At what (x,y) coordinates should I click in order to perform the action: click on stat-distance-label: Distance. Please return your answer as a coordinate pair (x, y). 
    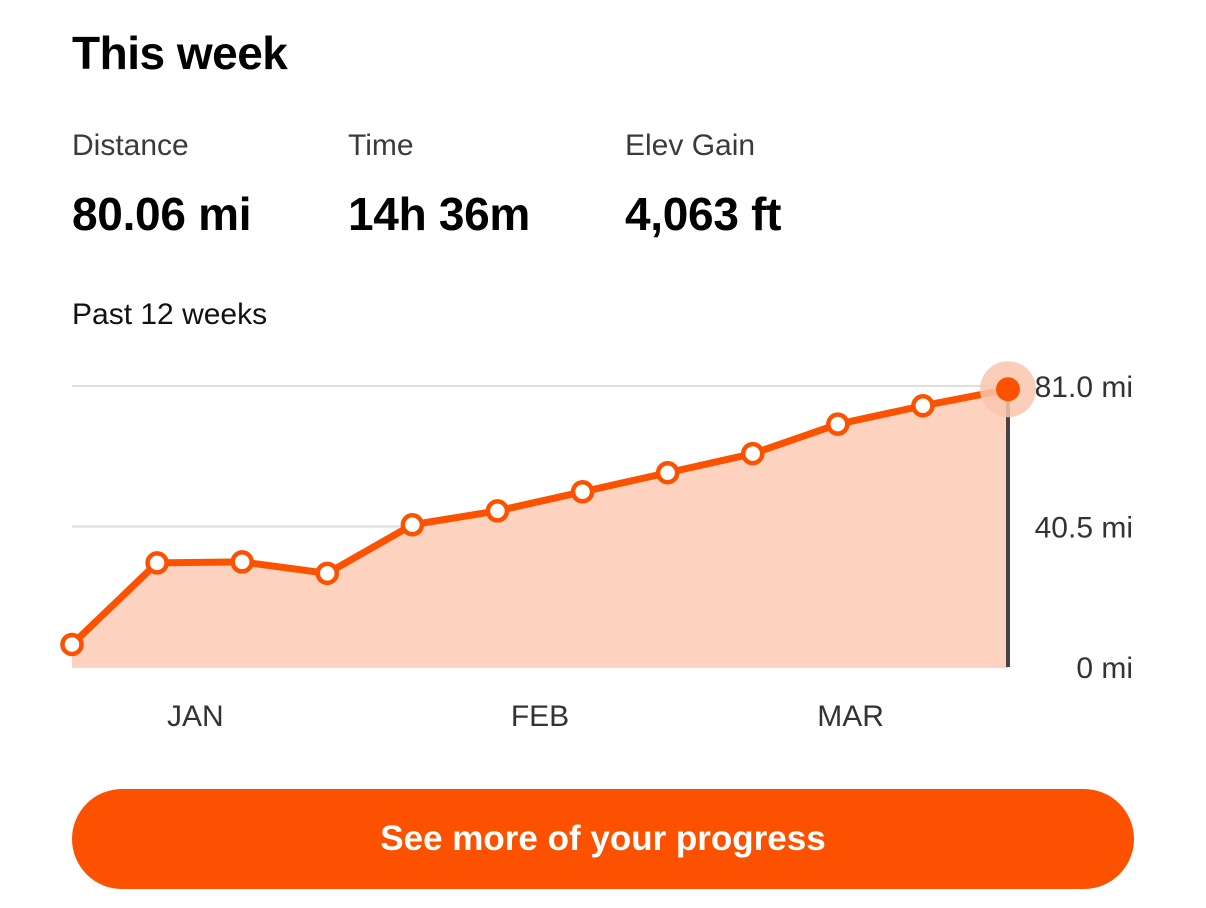
    Looking at the image, I should click on (130, 145).